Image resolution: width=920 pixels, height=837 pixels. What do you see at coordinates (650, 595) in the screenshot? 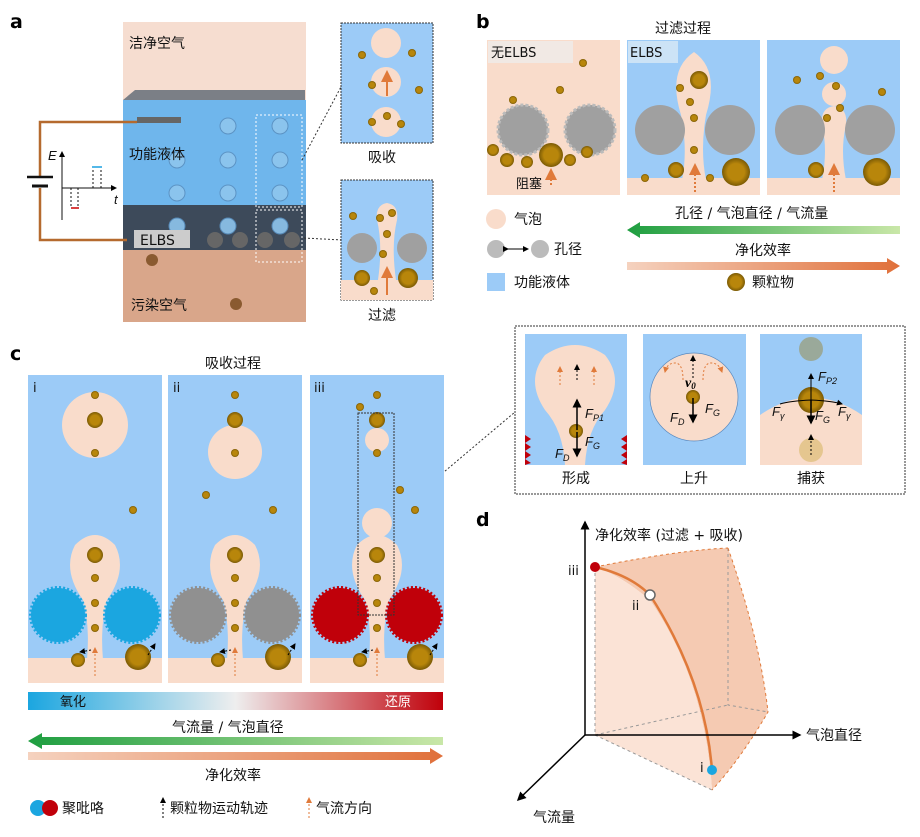
I see `point-ii` at bounding box center [650, 595].